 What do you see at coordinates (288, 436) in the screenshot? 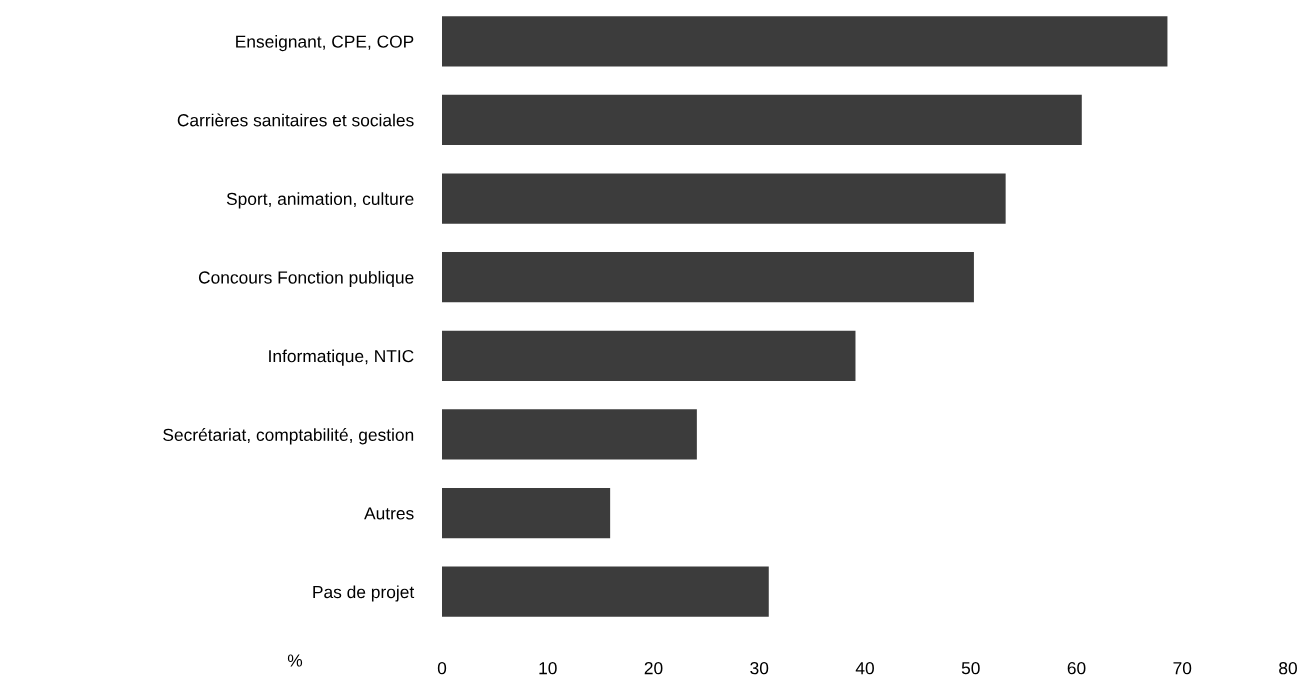
I see `y-tick-label: Secrétariat, comptabilité, gestion` at bounding box center [288, 436].